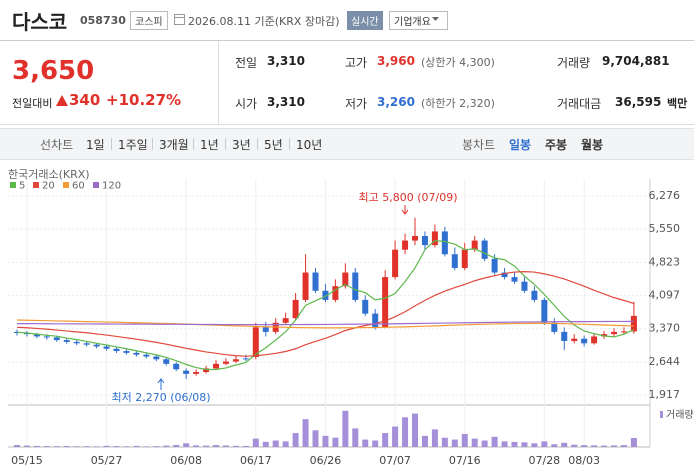  I want to click on realtime-button: 실시간, so click(365, 20).